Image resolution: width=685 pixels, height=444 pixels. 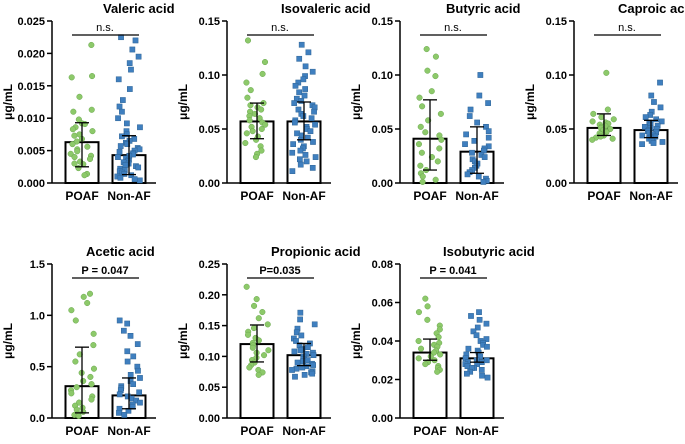 What do you see at coordinates (31, 87) in the screenshot?
I see `y-tick-label: 0.015` at bounding box center [31, 87].